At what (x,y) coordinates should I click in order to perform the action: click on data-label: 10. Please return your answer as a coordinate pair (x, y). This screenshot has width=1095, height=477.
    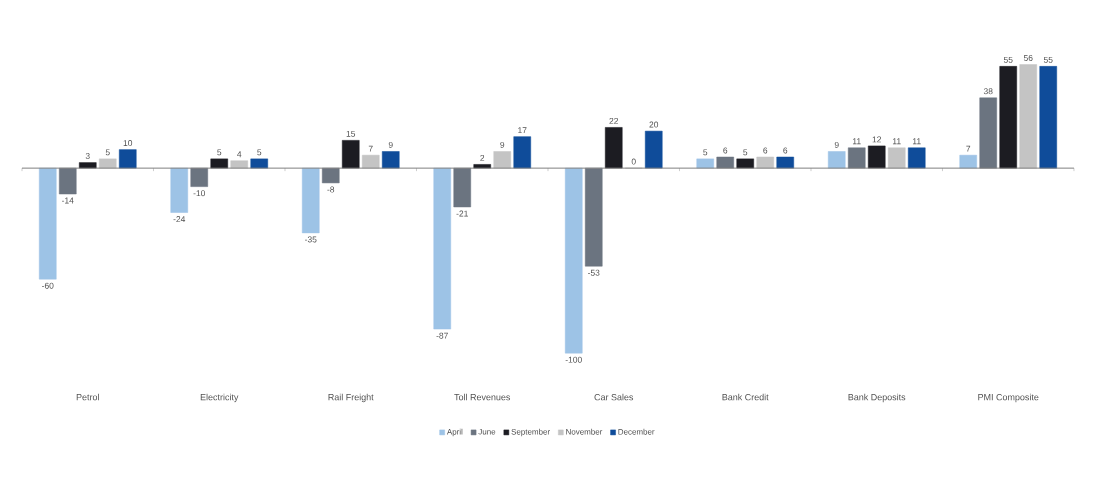
    Looking at the image, I should click on (128, 143).